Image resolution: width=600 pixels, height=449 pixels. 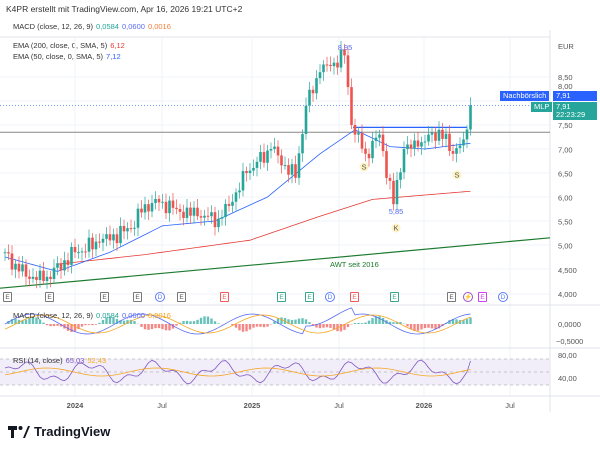 What do you see at coordinates (569, 341) in the screenshot?
I see `macd-tick: −0,5000` at bounding box center [569, 341].